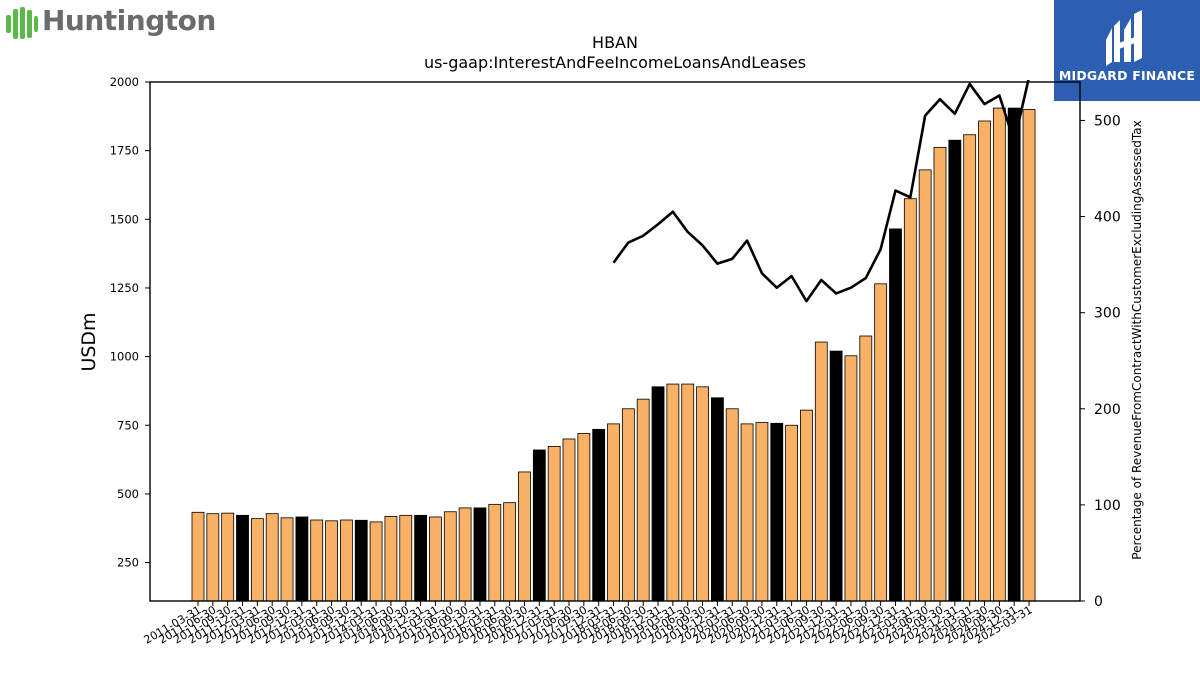  Describe the element at coordinates (129, 20) in the screenshot. I see `huntington-wordmark: Huntington` at that location.